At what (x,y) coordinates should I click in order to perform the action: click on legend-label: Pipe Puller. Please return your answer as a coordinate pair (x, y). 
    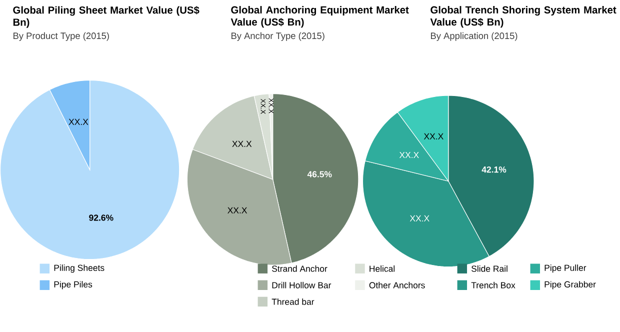
    Looking at the image, I should click on (565, 268).